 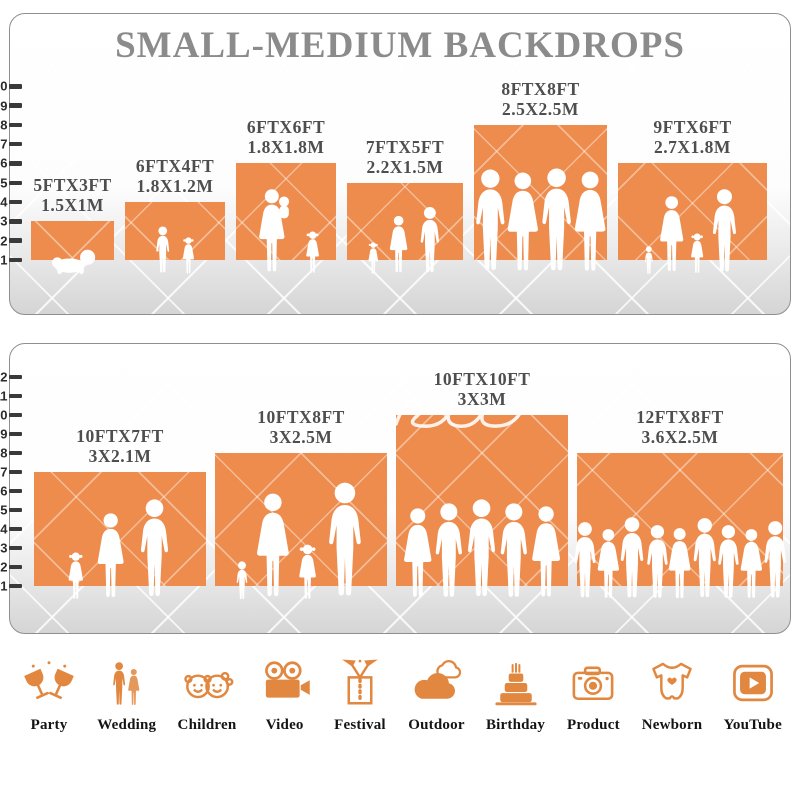 I want to click on backdrop-size-label: 8FTX8FT 2.5X2.5M, so click(x=540, y=99).